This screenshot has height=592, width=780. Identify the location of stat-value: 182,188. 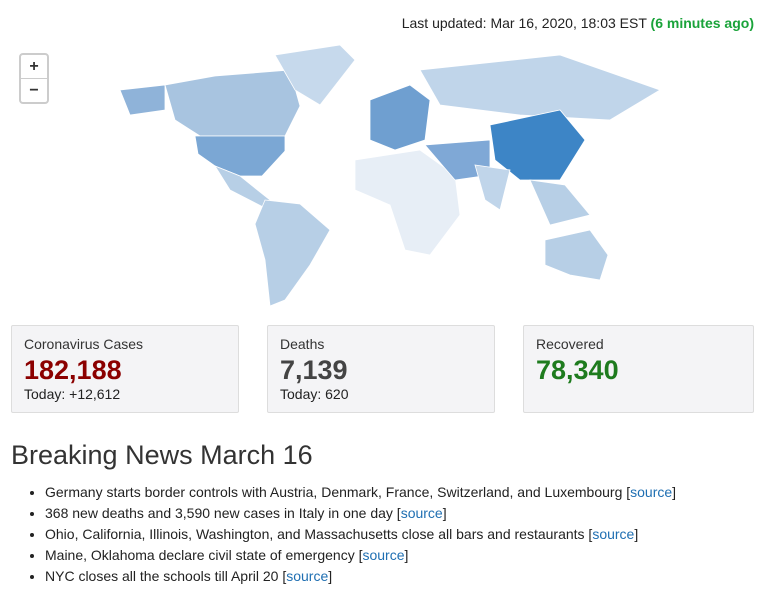
(73, 370).